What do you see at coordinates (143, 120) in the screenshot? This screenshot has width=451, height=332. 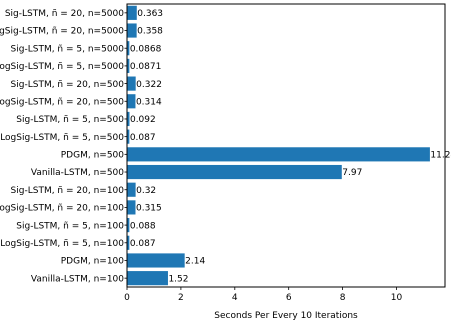 I see `value-label: 0.092` at bounding box center [143, 120].